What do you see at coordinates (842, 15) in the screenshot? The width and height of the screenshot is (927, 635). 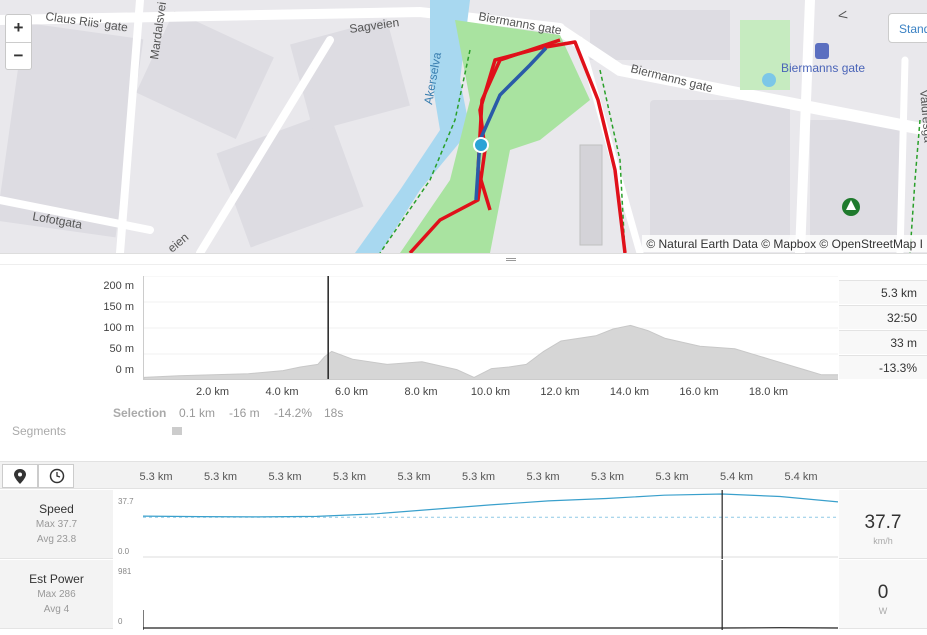 I see `map-label-v: V` at bounding box center [842, 15].